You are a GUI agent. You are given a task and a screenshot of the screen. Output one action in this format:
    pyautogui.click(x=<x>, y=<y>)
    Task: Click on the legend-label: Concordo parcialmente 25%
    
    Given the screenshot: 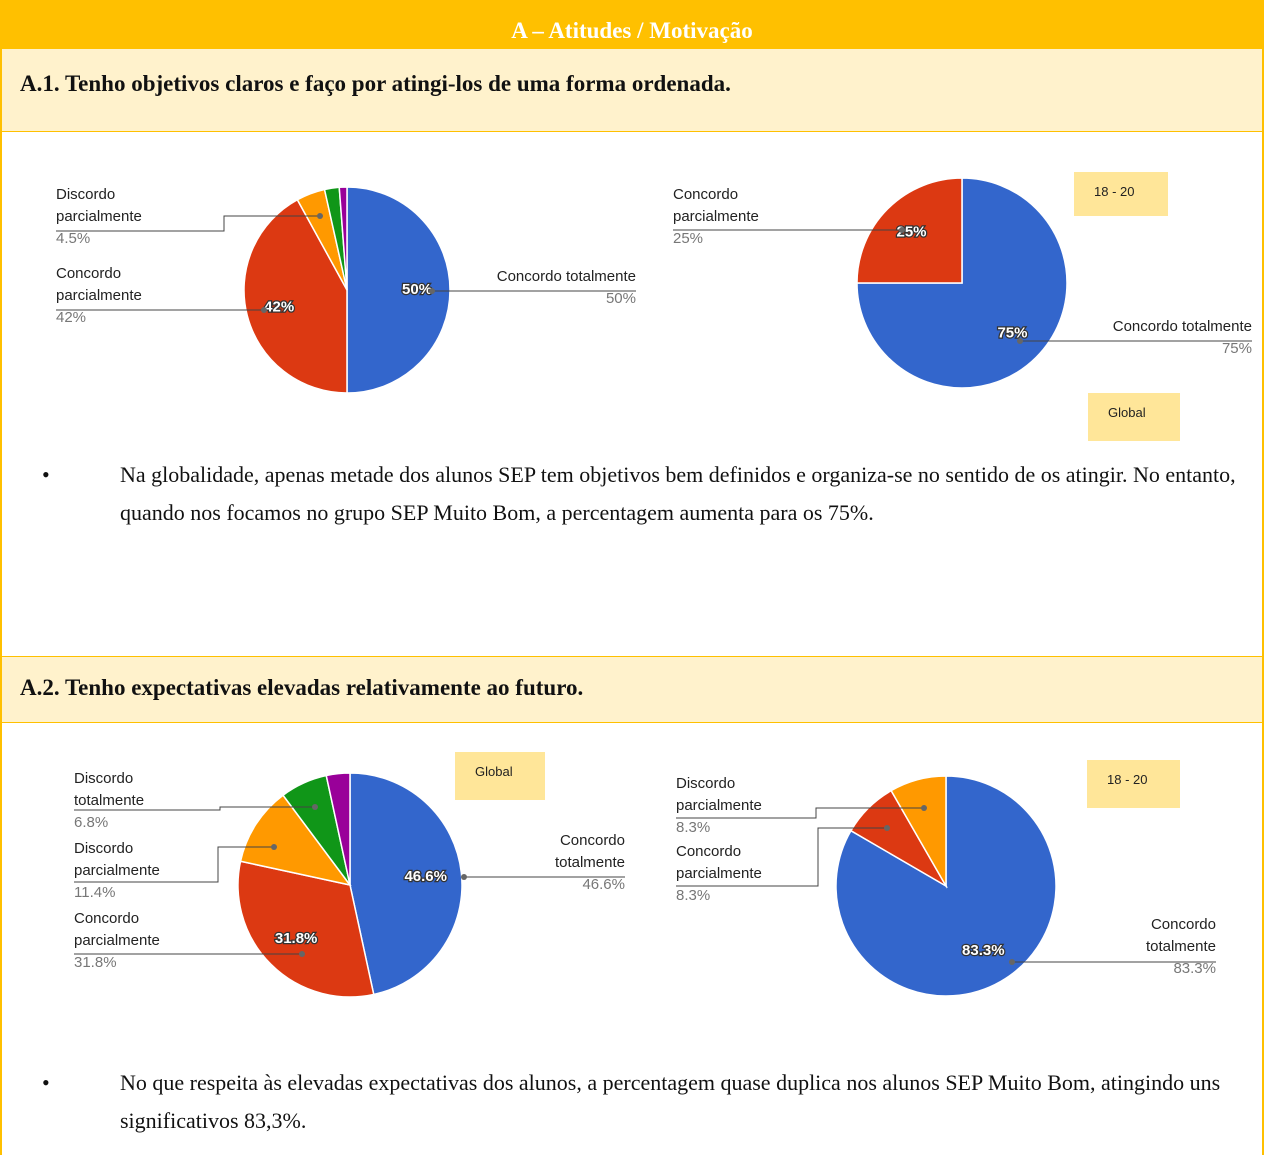 What is the action you would take?
    pyautogui.click(x=733, y=217)
    